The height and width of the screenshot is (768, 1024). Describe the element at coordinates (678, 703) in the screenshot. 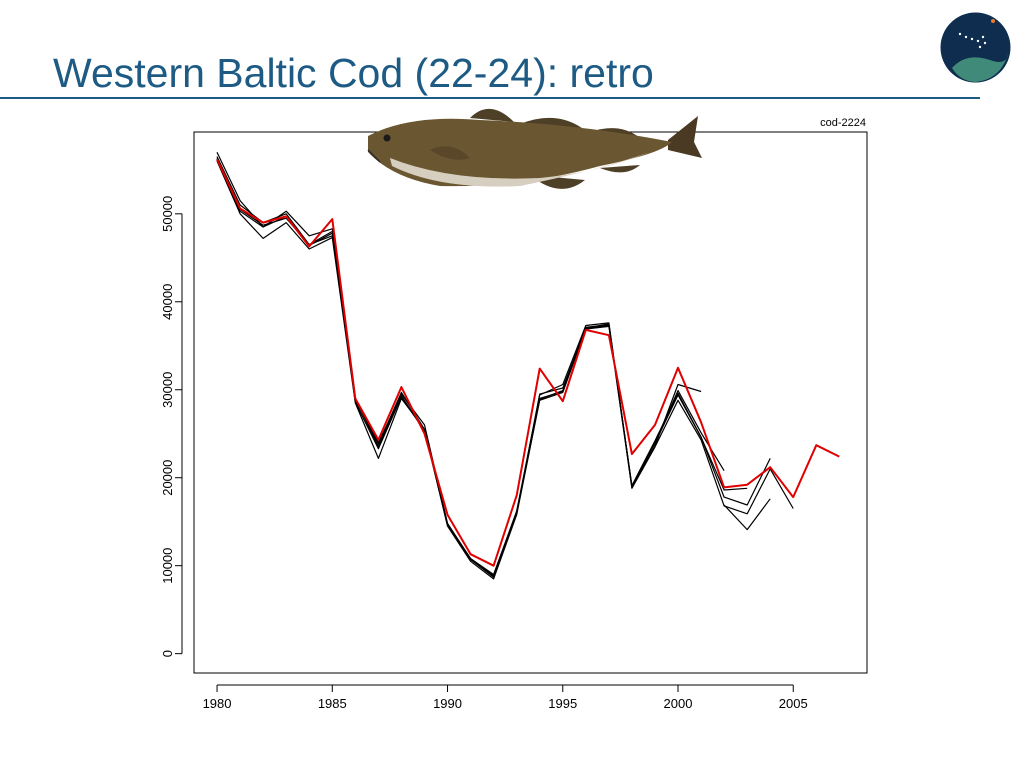

I see `x-tick-label: 2000` at that location.